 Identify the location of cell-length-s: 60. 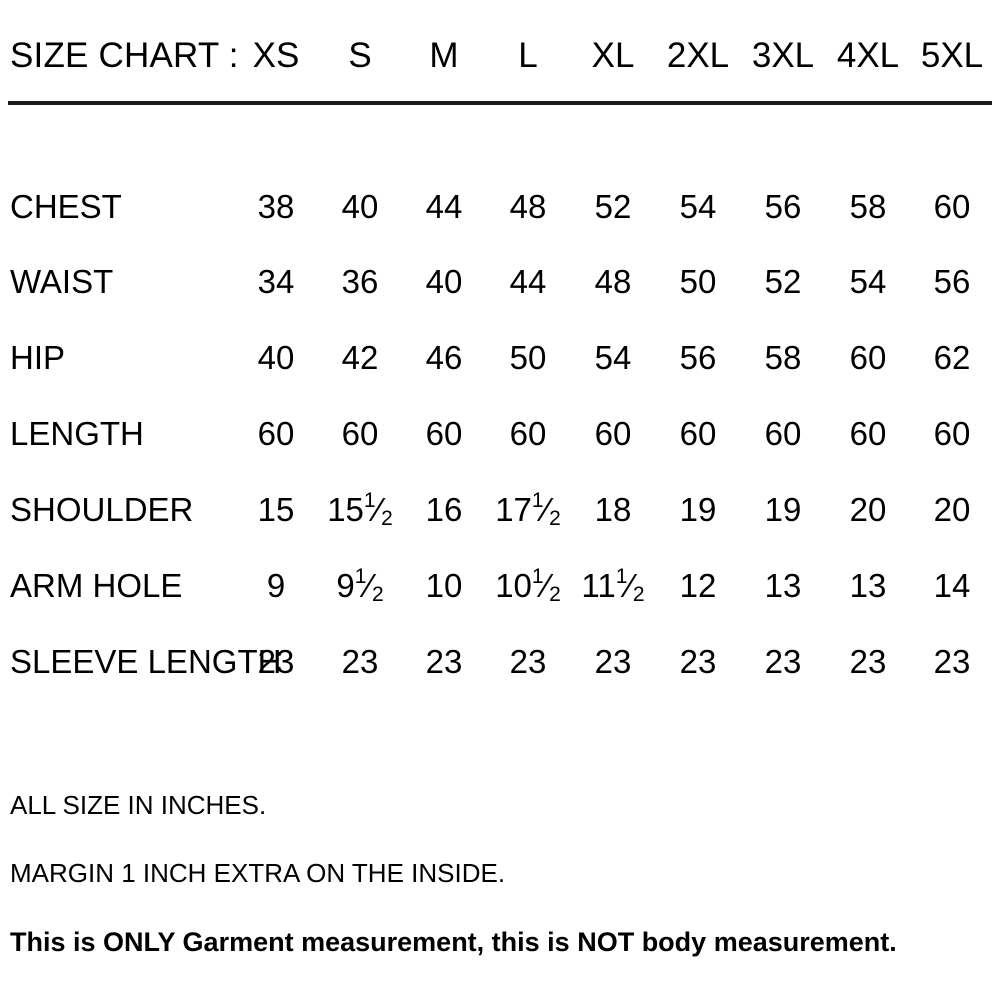
(360, 433).